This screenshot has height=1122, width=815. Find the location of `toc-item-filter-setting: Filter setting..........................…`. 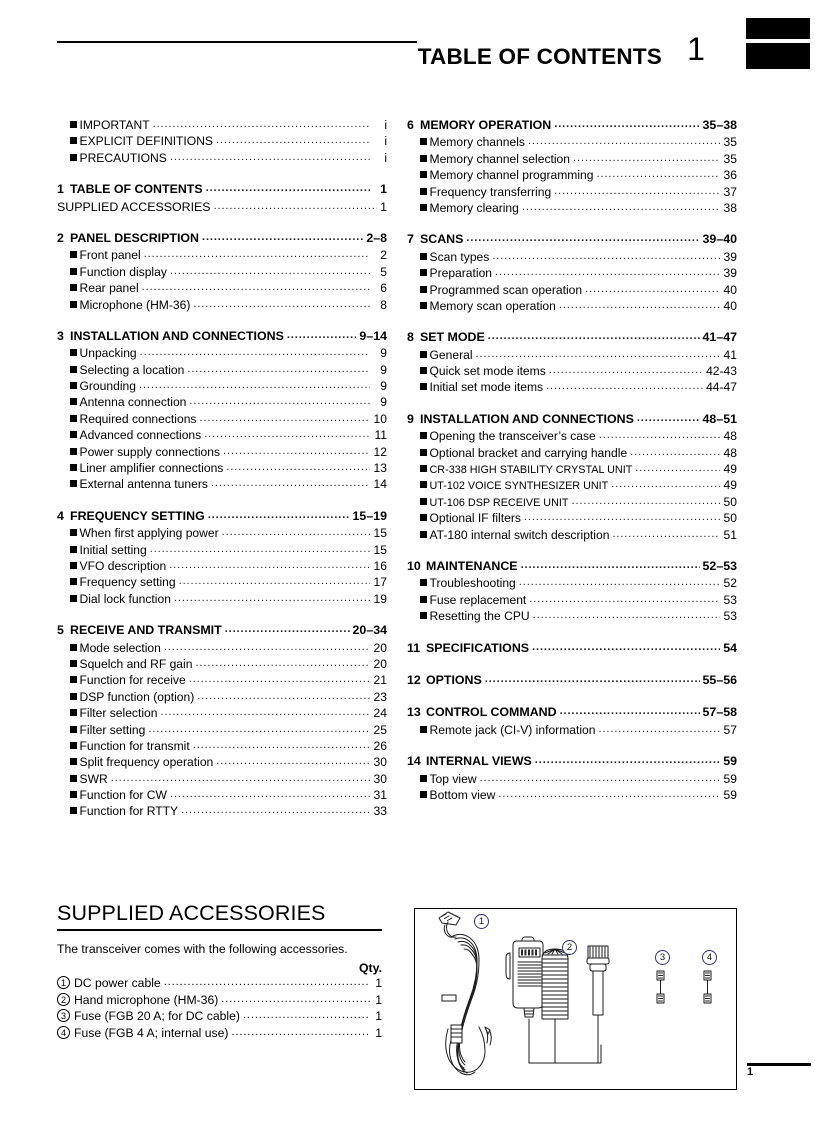

toc-item-filter-setting: Filter setting..........................… is located at coordinates (222, 731).